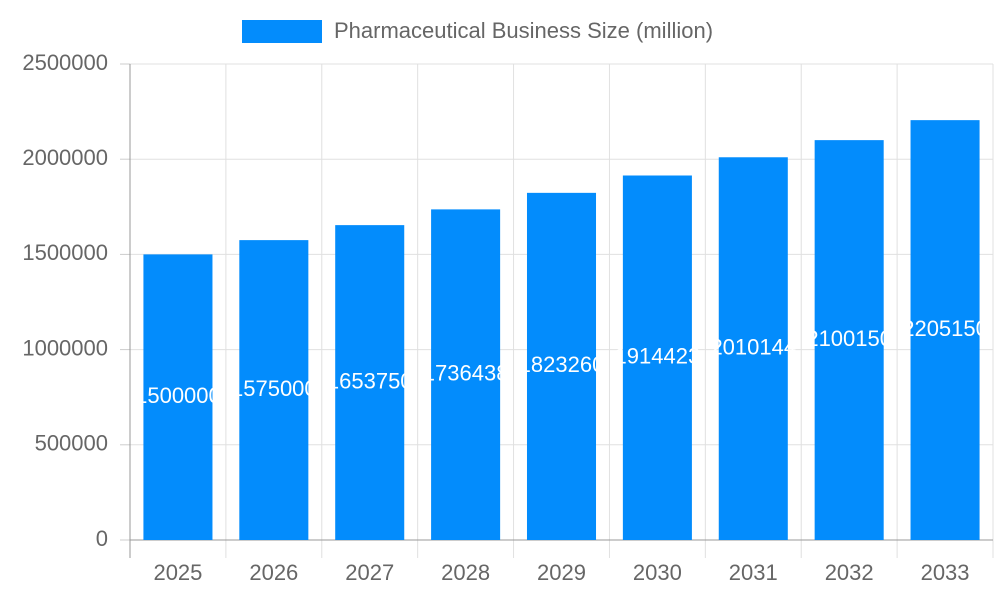  What do you see at coordinates (369, 572) in the screenshot?
I see `x-tick-label: 2027` at bounding box center [369, 572].